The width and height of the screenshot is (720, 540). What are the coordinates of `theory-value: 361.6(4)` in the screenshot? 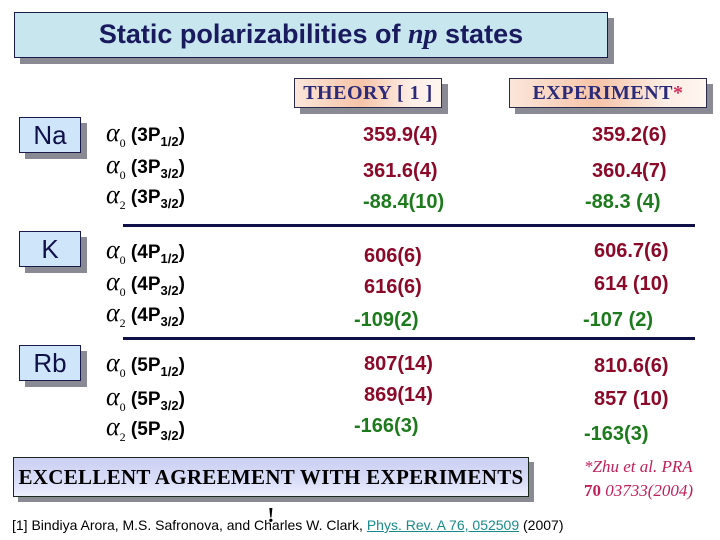 It's located at (400, 171).